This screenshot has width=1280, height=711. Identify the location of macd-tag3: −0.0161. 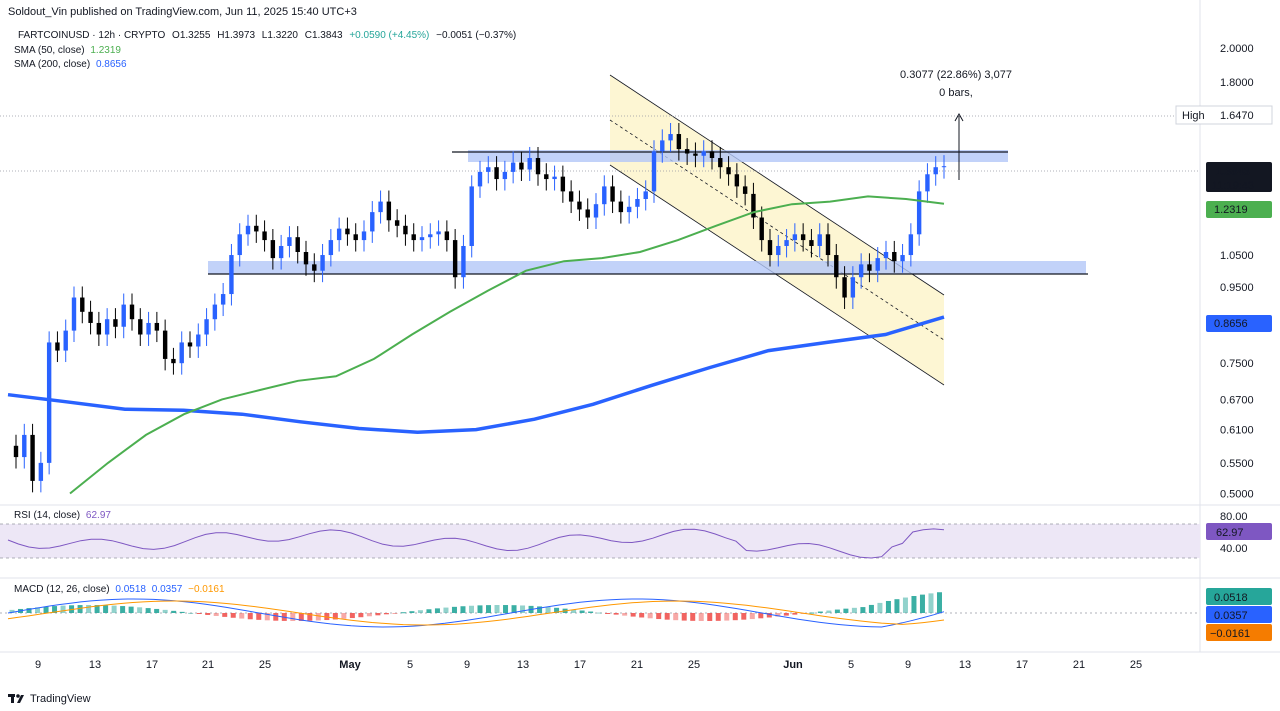
(1230, 634).